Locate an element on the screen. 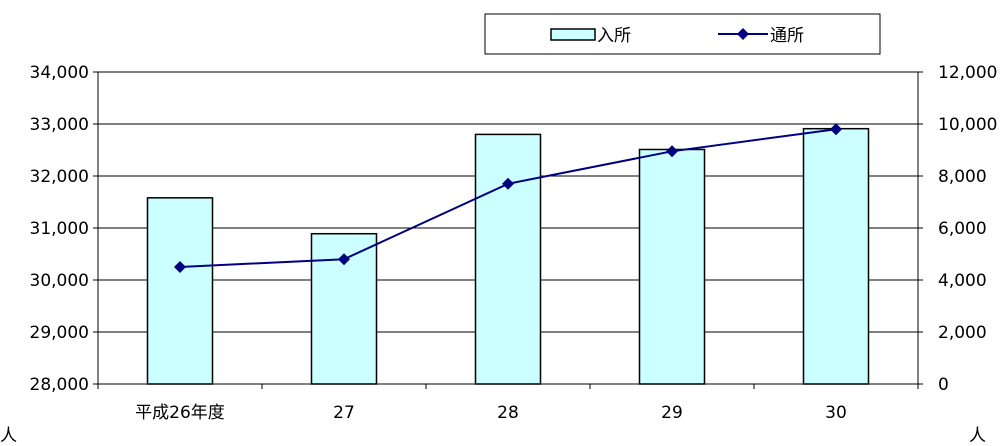  right-tick-label: 12,000 is located at coordinates (967, 73).